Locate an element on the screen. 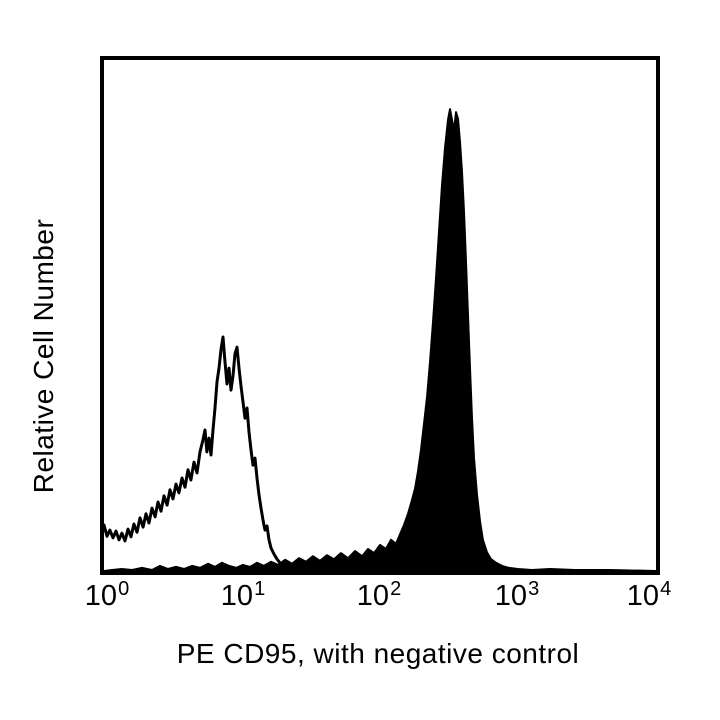  x-tick-10e0: 100 is located at coordinates (107, 595).